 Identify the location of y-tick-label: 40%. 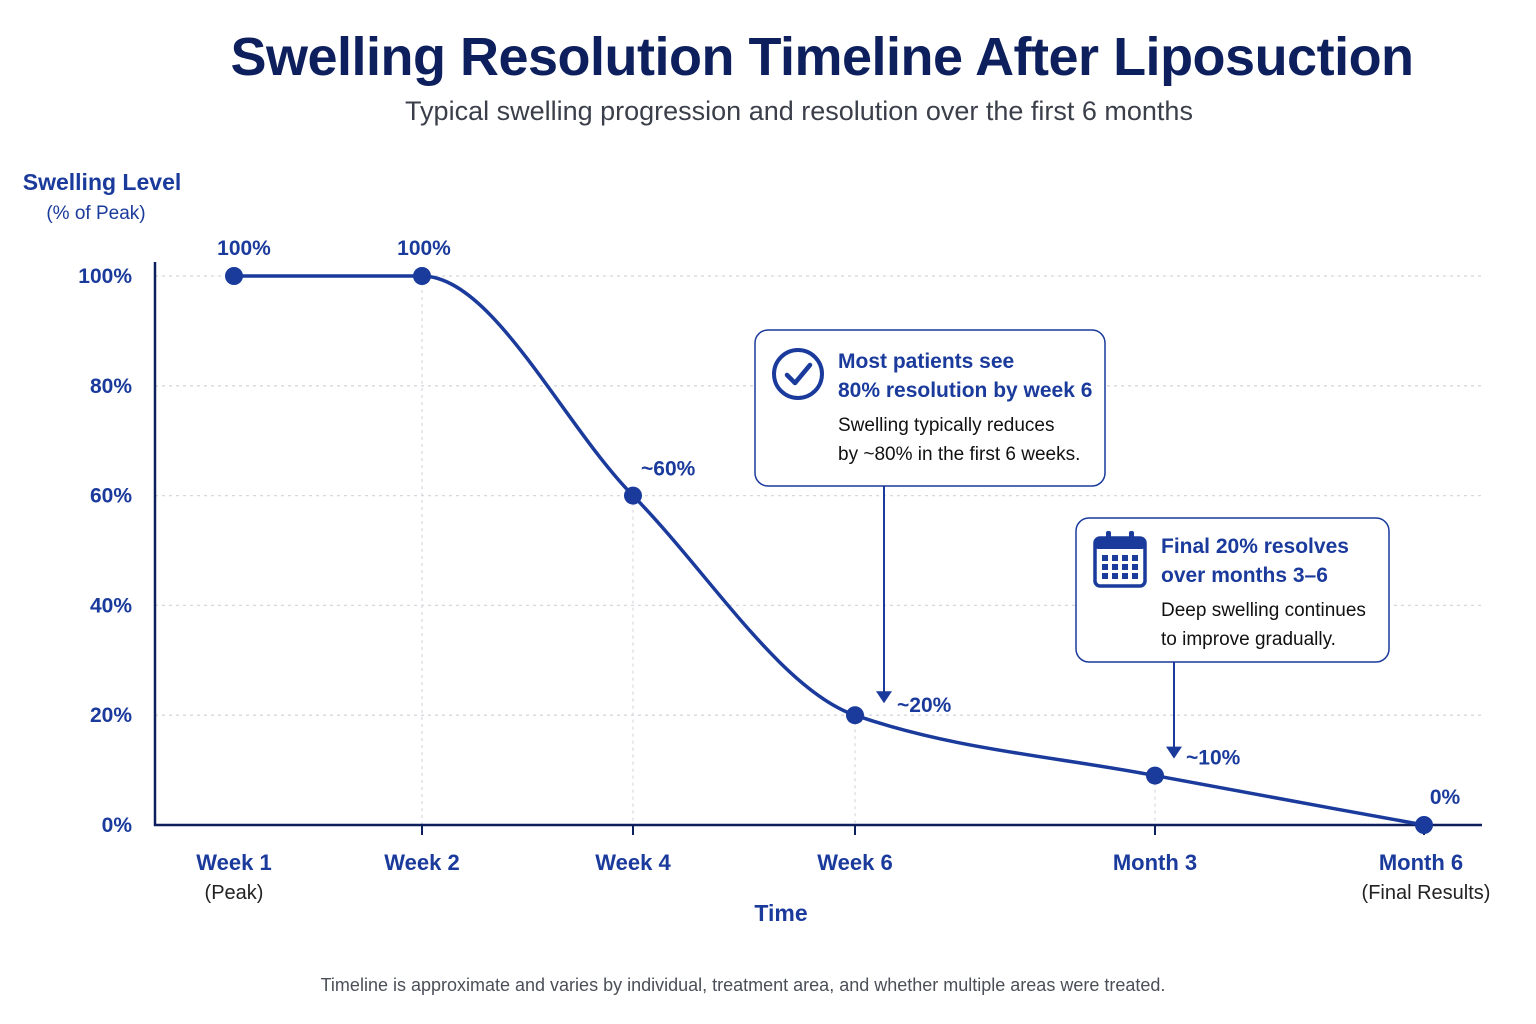
(111, 605).